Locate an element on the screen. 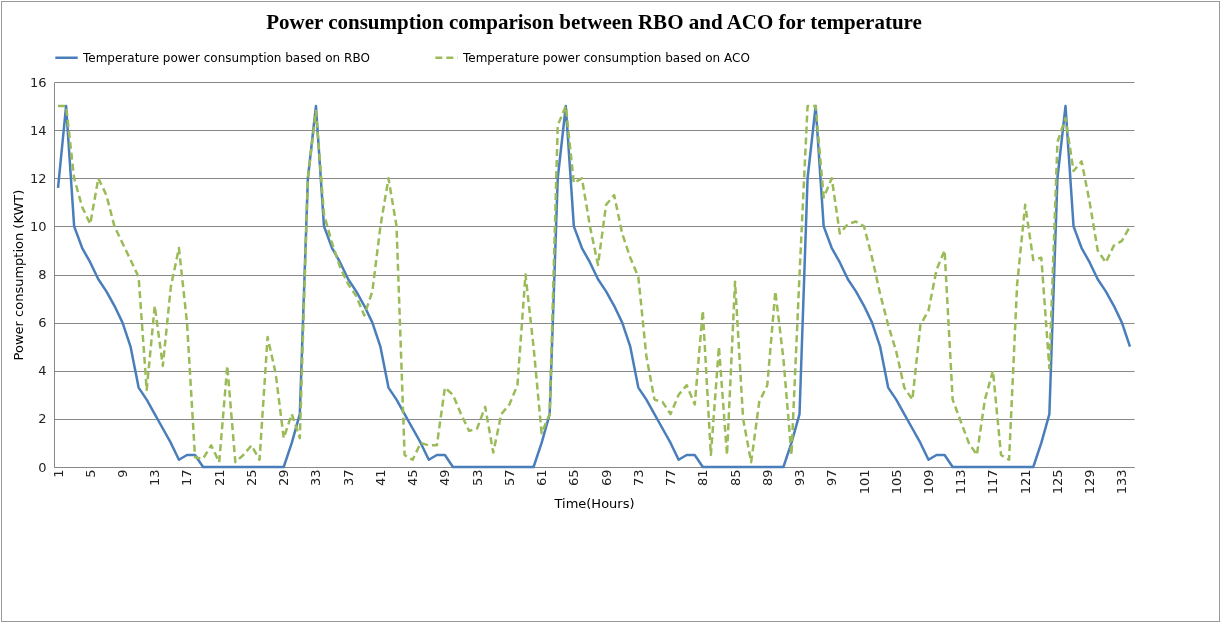 Image resolution: width=1221 pixels, height=623 pixels. x-tick-label: 121 is located at coordinates (1025, 482).